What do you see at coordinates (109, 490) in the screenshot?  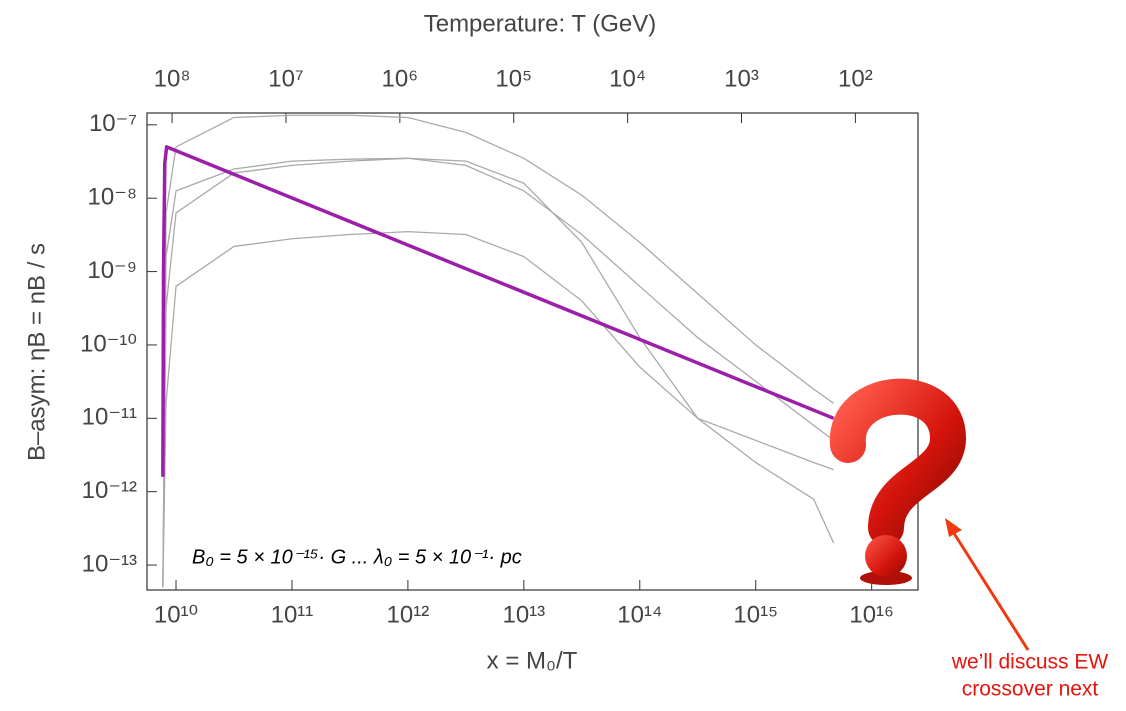 I see `y-tick-label: 10⁻¹²` at bounding box center [109, 490].